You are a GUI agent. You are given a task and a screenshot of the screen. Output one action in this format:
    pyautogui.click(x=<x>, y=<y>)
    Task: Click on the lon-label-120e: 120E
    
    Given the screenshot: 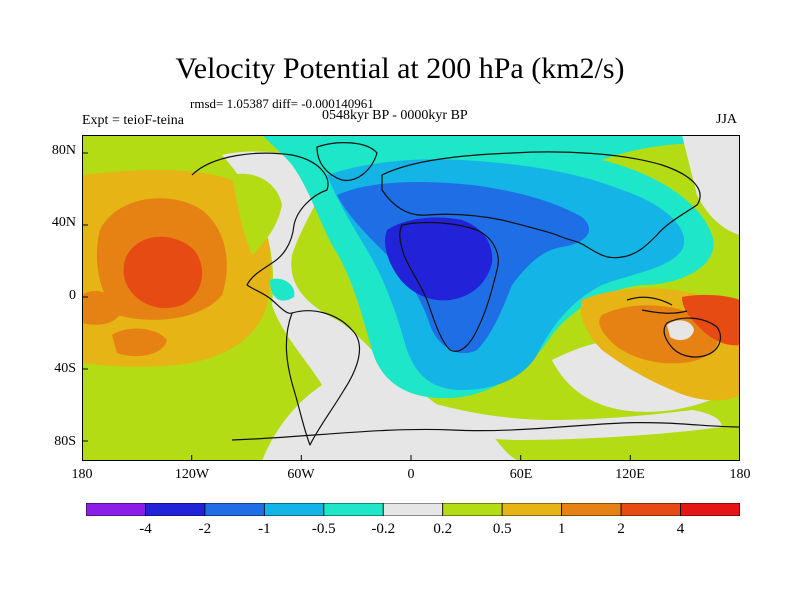 What is the action you would take?
    pyautogui.click(x=630, y=474)
    